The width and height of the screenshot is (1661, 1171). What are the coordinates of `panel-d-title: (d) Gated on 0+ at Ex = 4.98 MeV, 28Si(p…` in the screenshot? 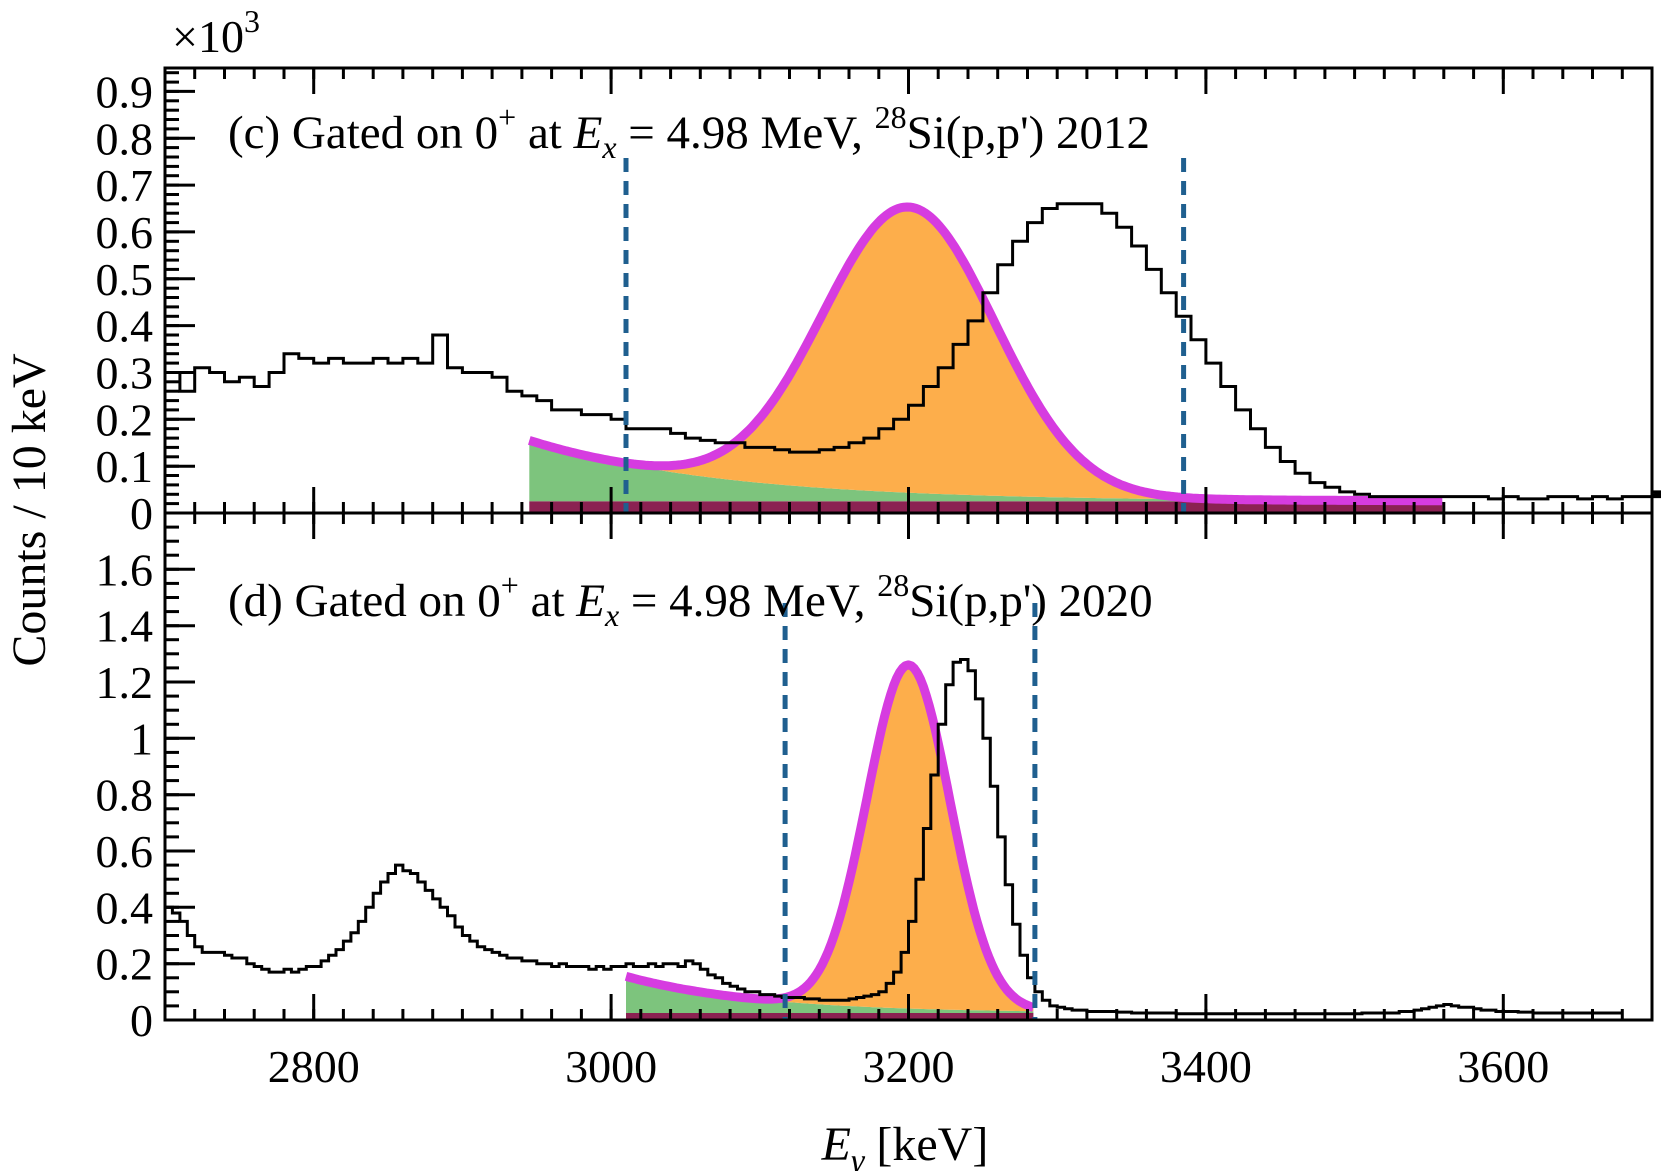 It's located at (690, 600).